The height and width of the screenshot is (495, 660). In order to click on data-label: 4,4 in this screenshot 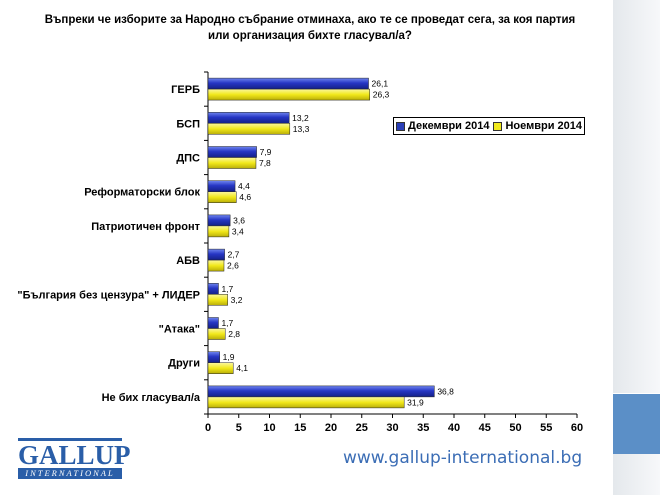, I will do `click(244, 186)`.